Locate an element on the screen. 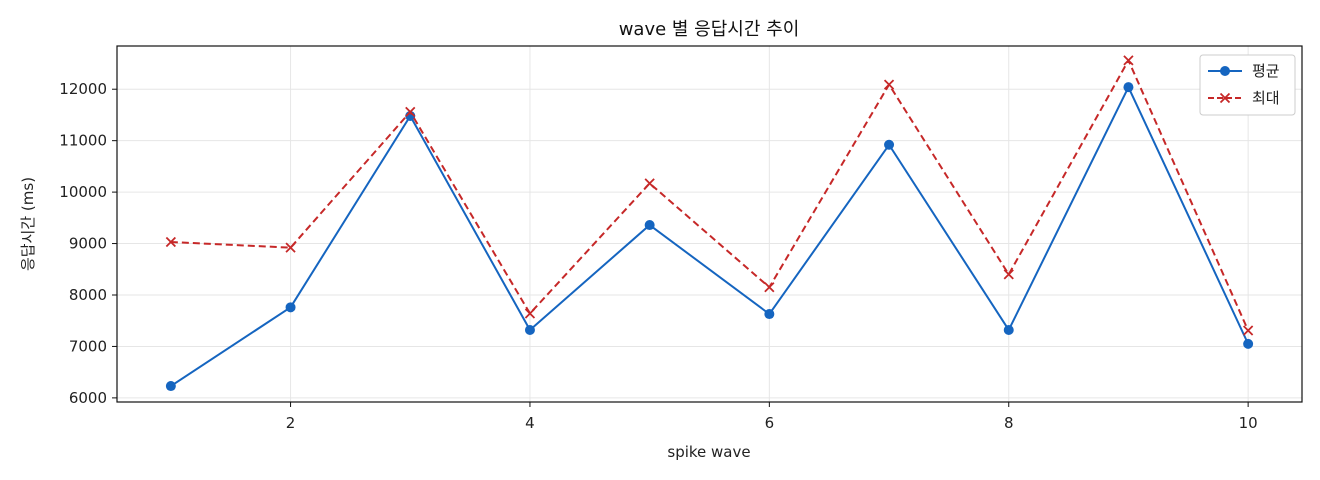 This screenshot has width=1320, height=480. legend-item: 최대 is located at coordinates (1244, 98).